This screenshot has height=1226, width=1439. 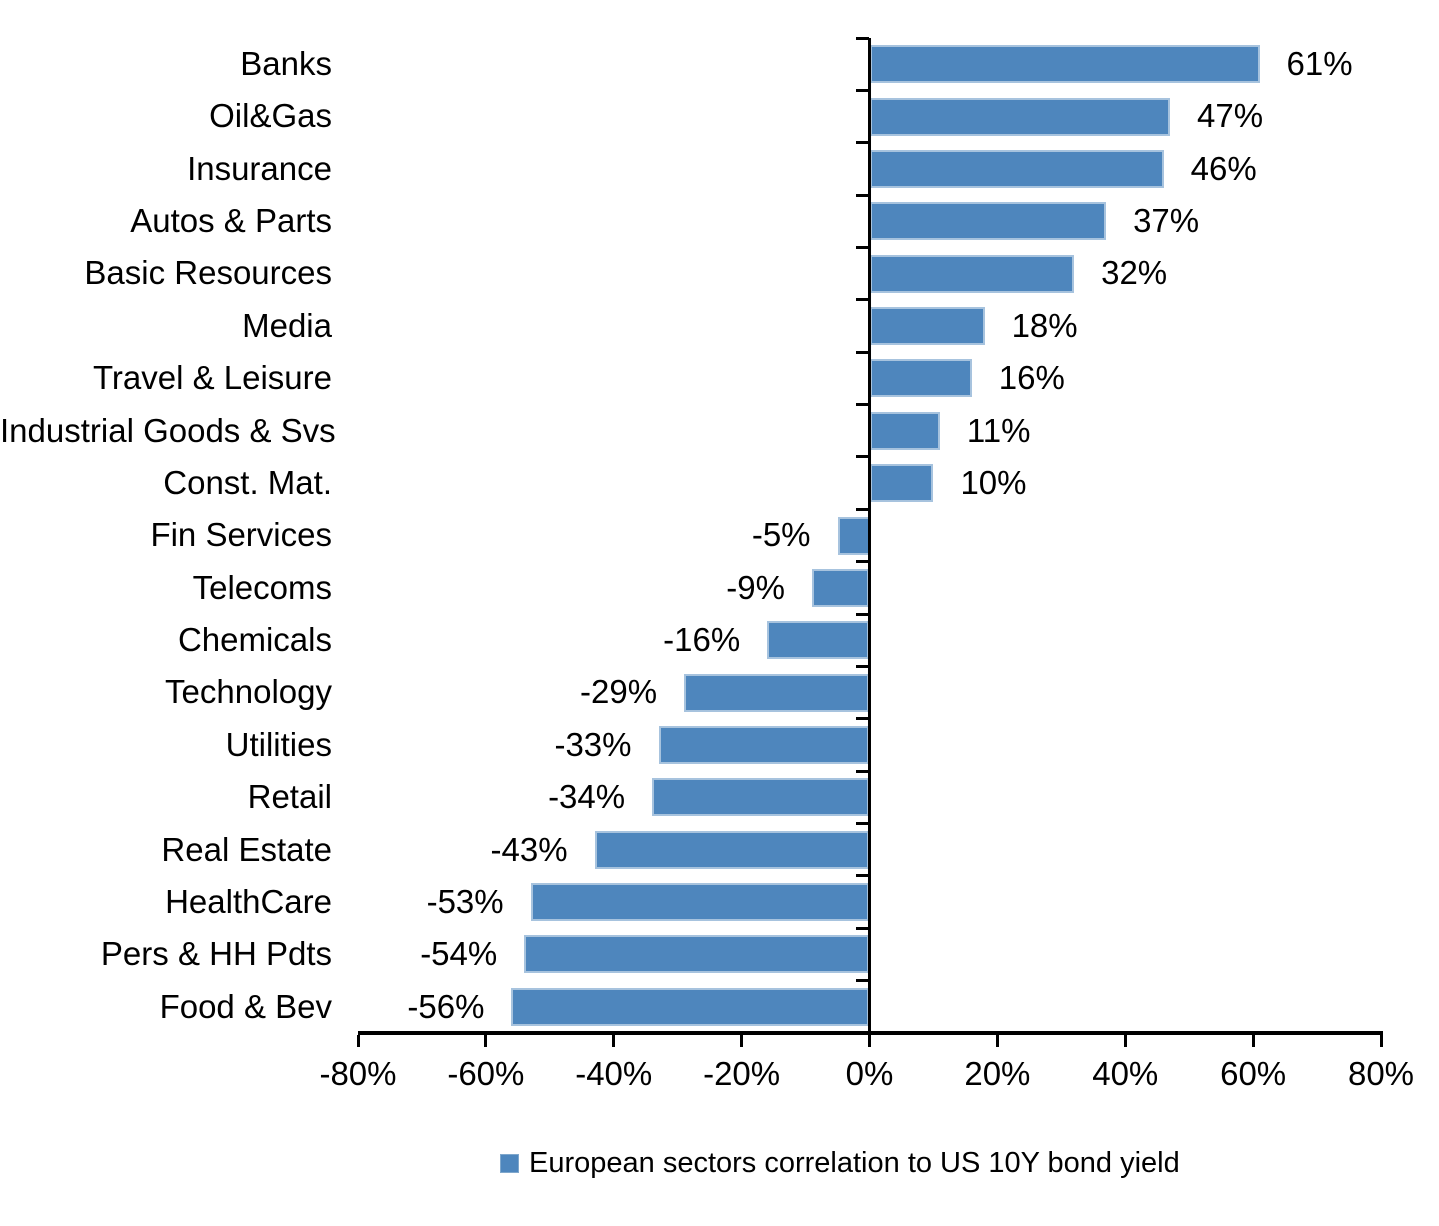 What do you see at coordinates (619, 692) in the screenshot?
I see `value-label: -29%` at bounding box center [619, 692].